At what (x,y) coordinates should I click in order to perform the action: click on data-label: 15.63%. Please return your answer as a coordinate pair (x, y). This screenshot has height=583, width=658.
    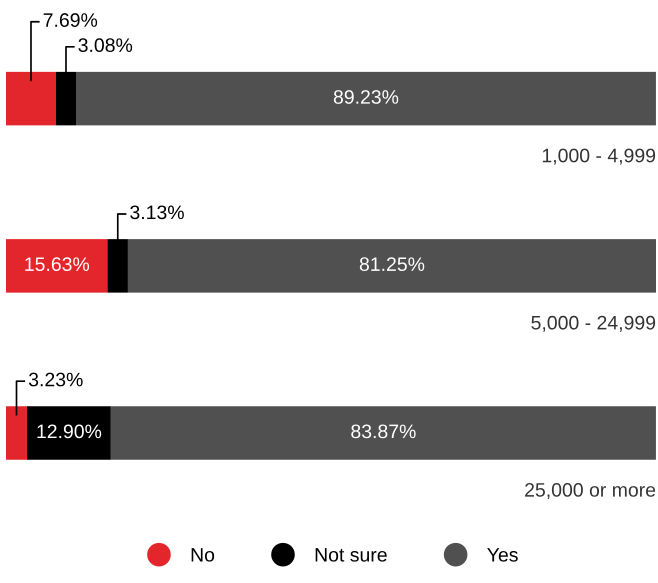
    Looking at the image, I should click on (57, 264).